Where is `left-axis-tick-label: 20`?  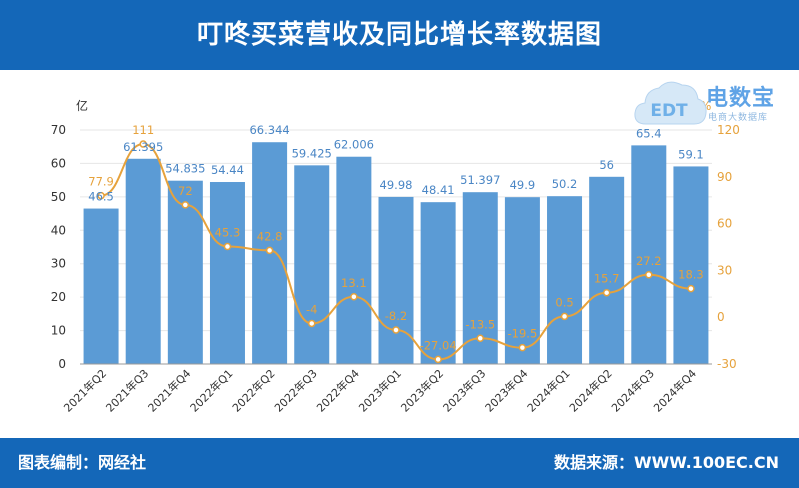 left-axis-tick-label: 20 is located at coordinates (58, 297).